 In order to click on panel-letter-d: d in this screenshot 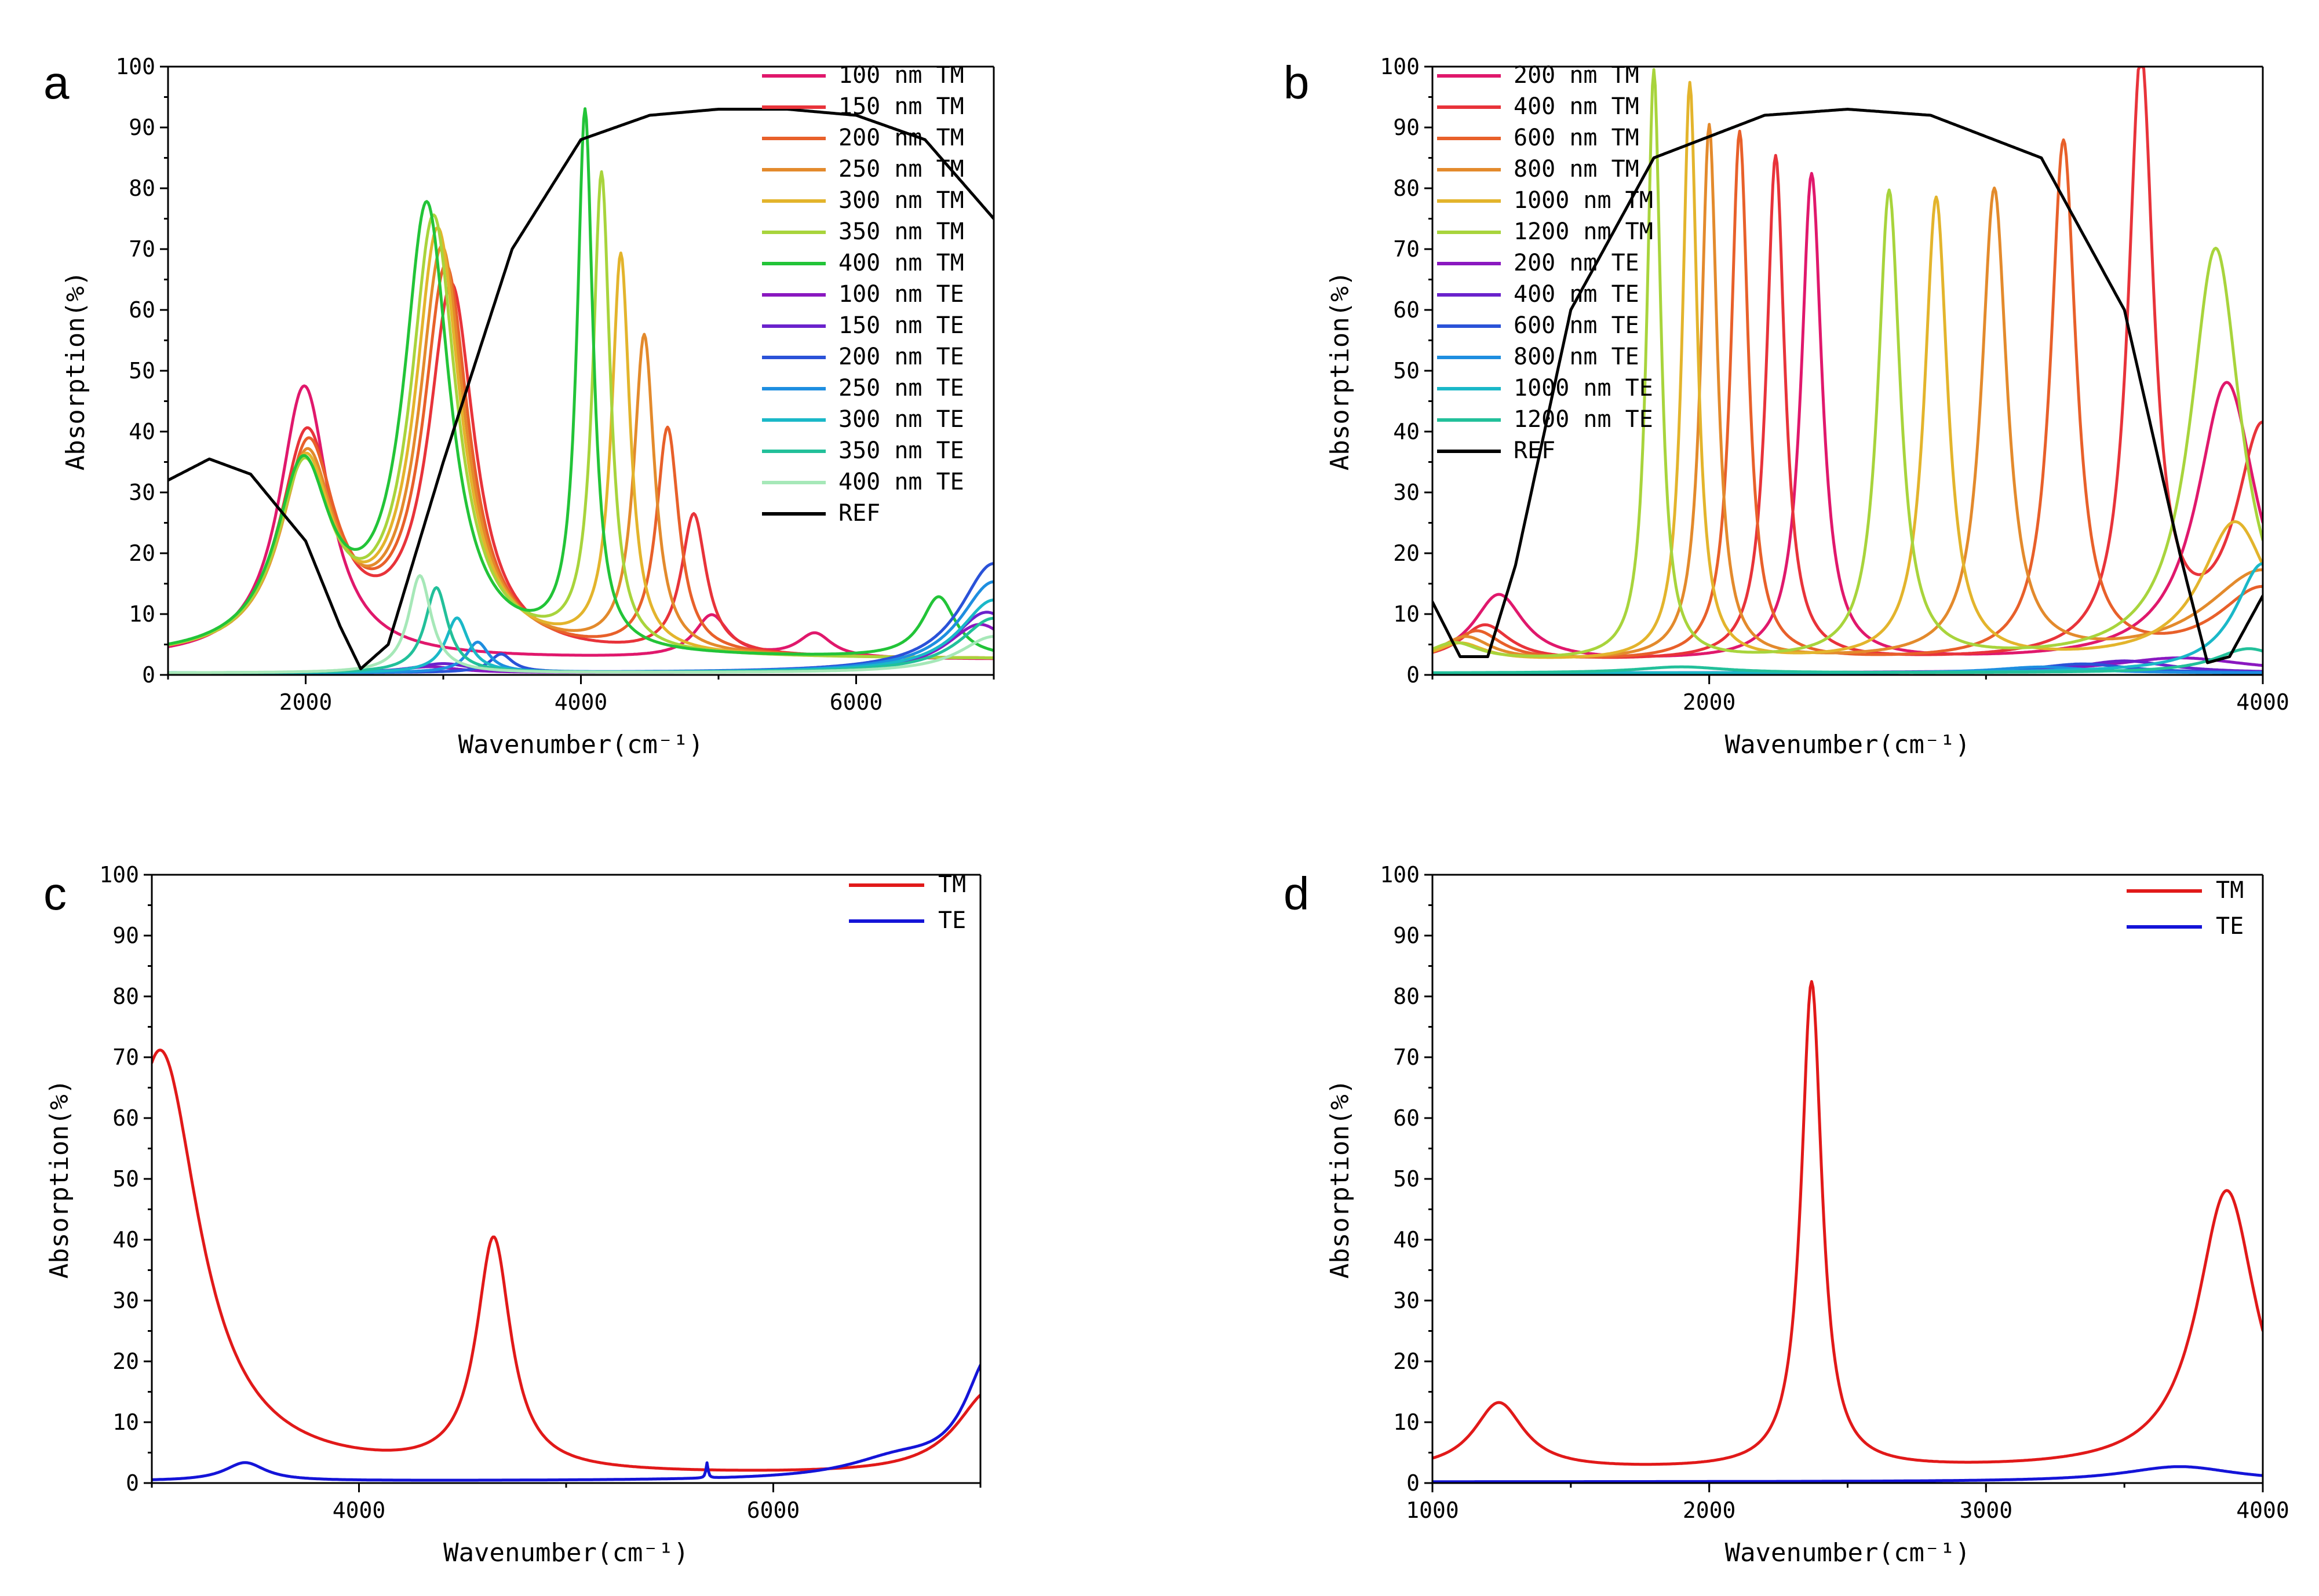, I will do `click(1297, 894)`.